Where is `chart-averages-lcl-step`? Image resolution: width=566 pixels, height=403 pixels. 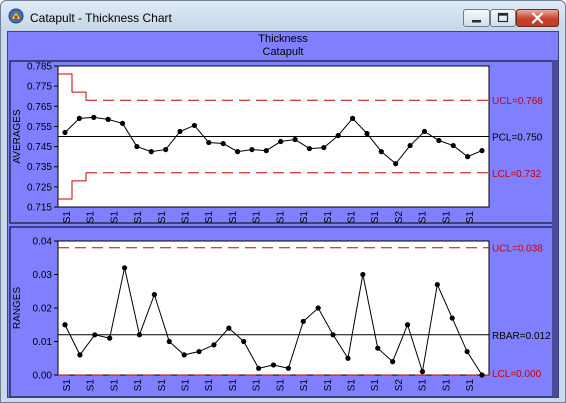 chart-averages-lcl-step is located at coordinates (72, 186).